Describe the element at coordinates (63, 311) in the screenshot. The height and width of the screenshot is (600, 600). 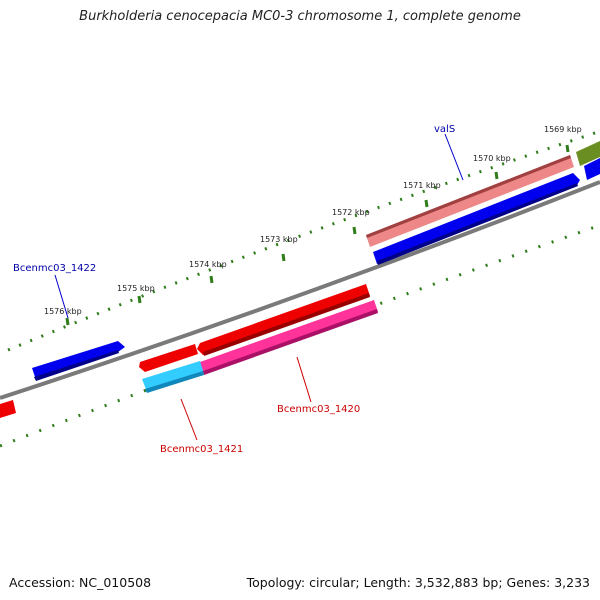
I see `tick-label-1576: 1576 kbp` at that location.